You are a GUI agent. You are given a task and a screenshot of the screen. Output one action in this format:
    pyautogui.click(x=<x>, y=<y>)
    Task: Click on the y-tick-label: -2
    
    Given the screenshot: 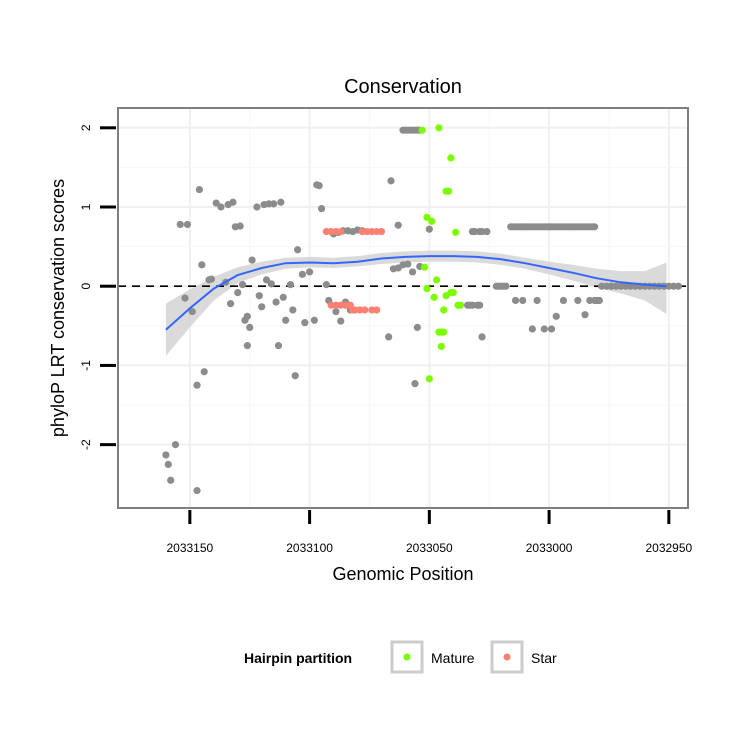 What is the action you would take?
    pyautogui.click(x=86, y=444)
    